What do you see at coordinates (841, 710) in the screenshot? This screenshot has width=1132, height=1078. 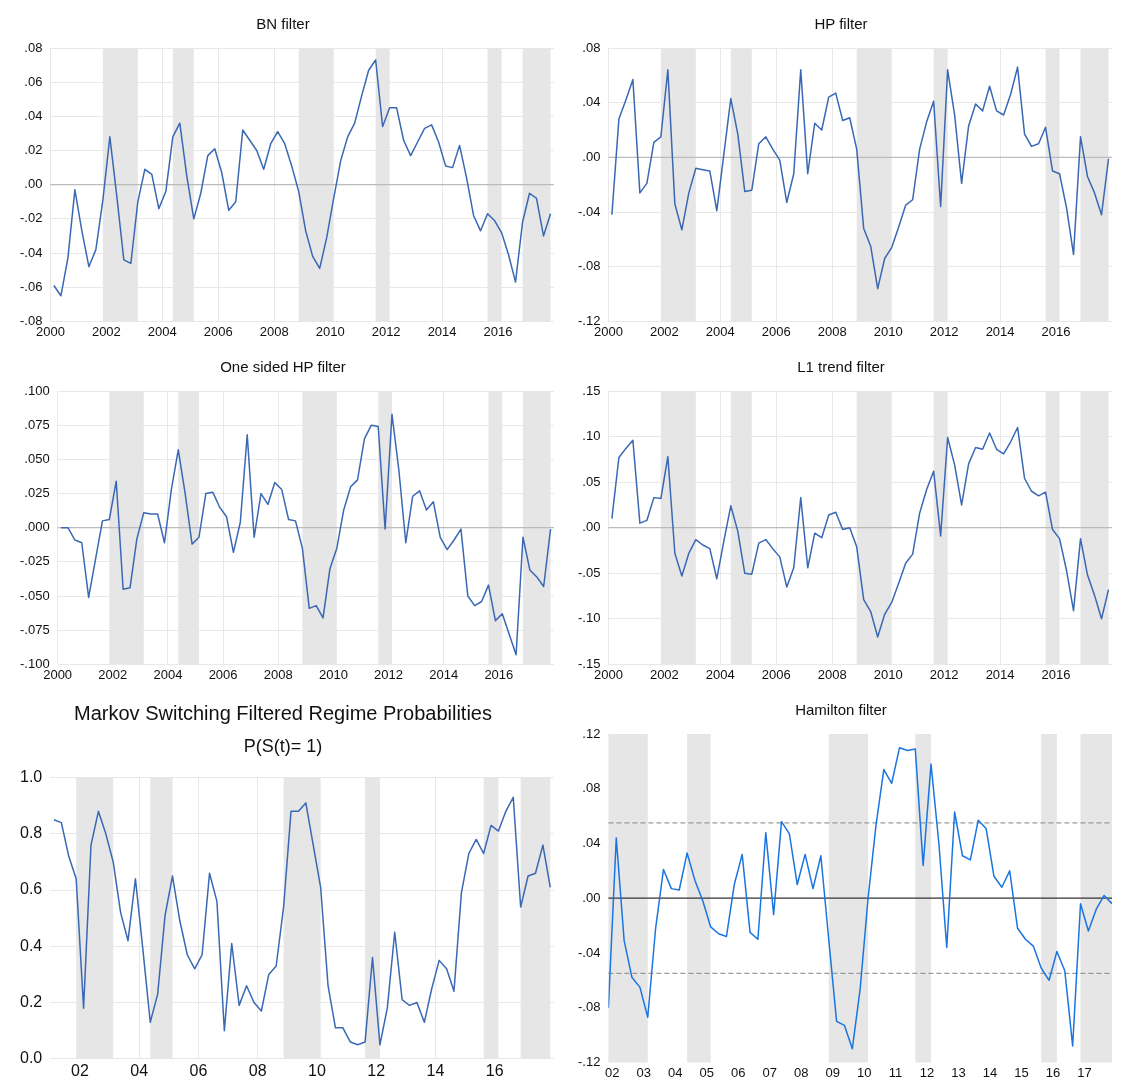 I see `chart-title: Hamilton filter` at bounding box center [841, 710].